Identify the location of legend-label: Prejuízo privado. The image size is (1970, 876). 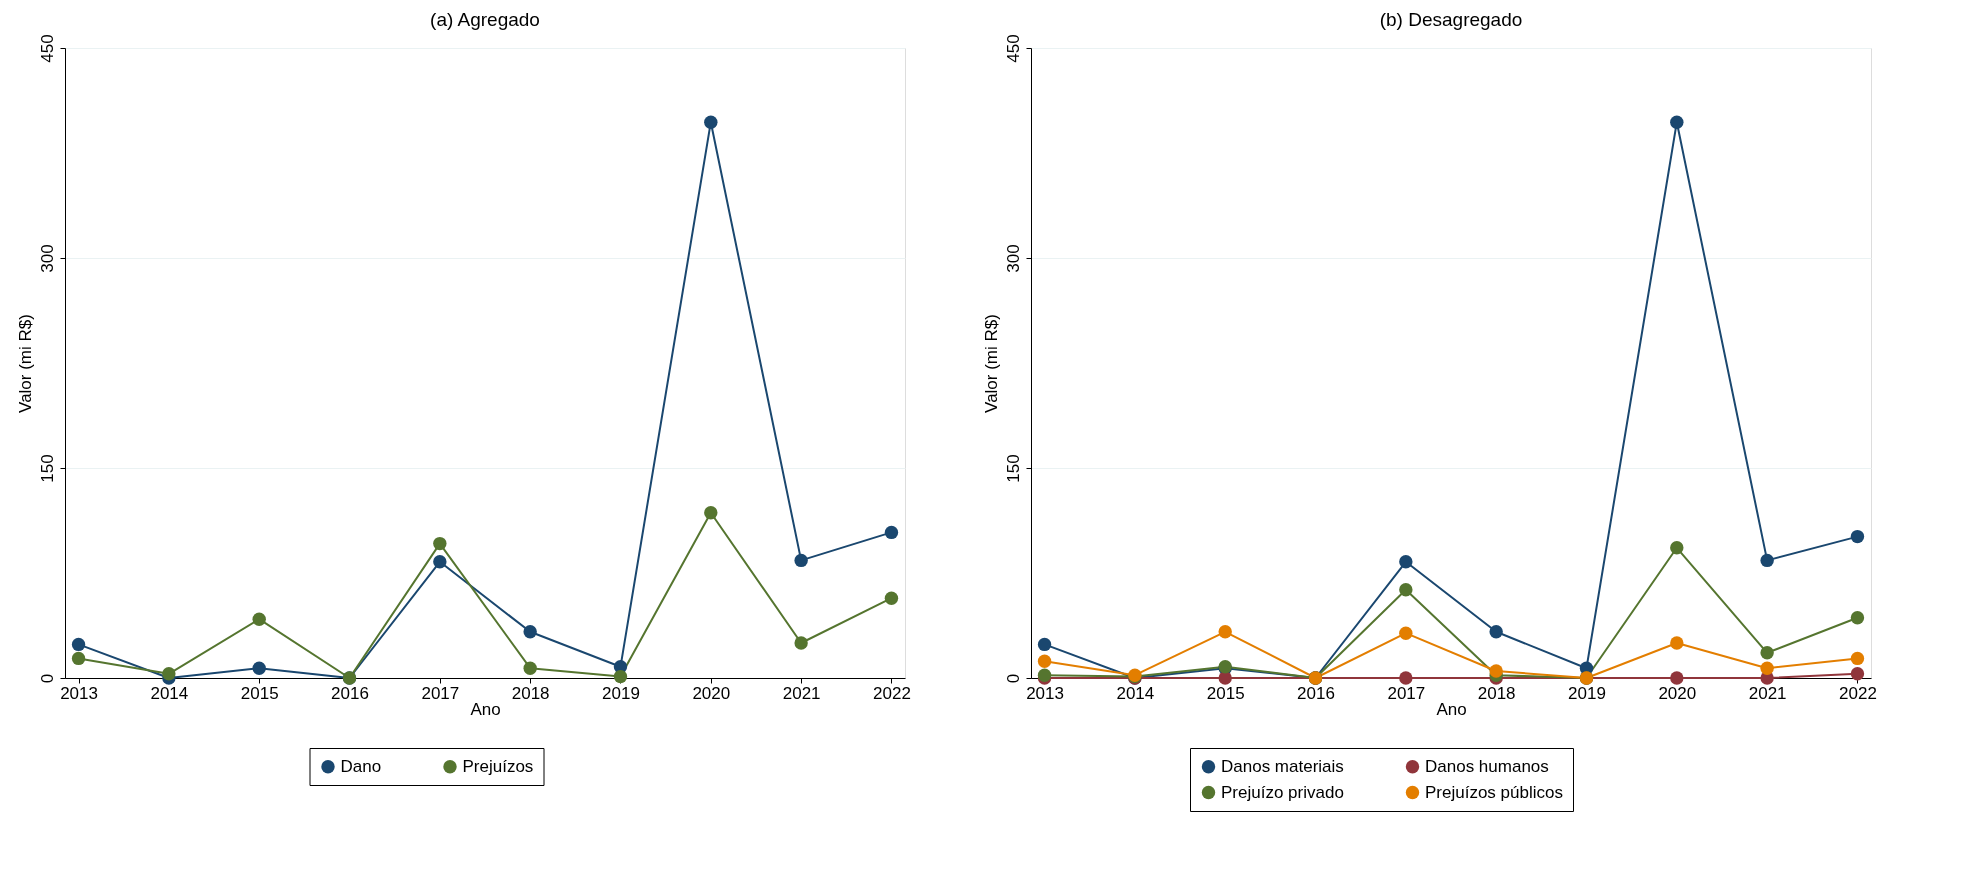
(1282, 792).